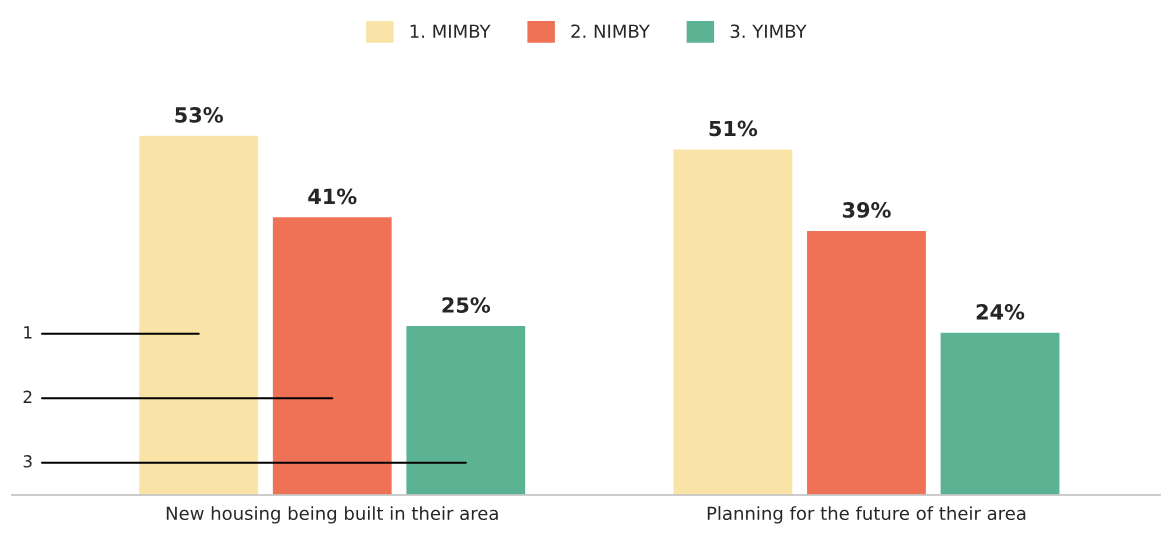  I want to click on x-tick-label: Planning for the future of their area, so click(866, 515).